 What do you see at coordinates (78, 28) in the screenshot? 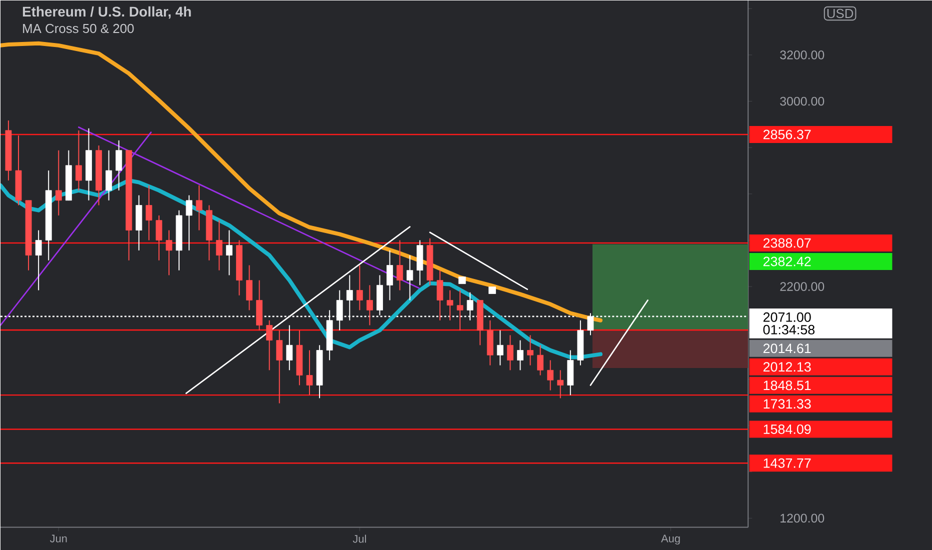
I see `text: MA Cross 50 & 200` at bounding box center [78, 28].